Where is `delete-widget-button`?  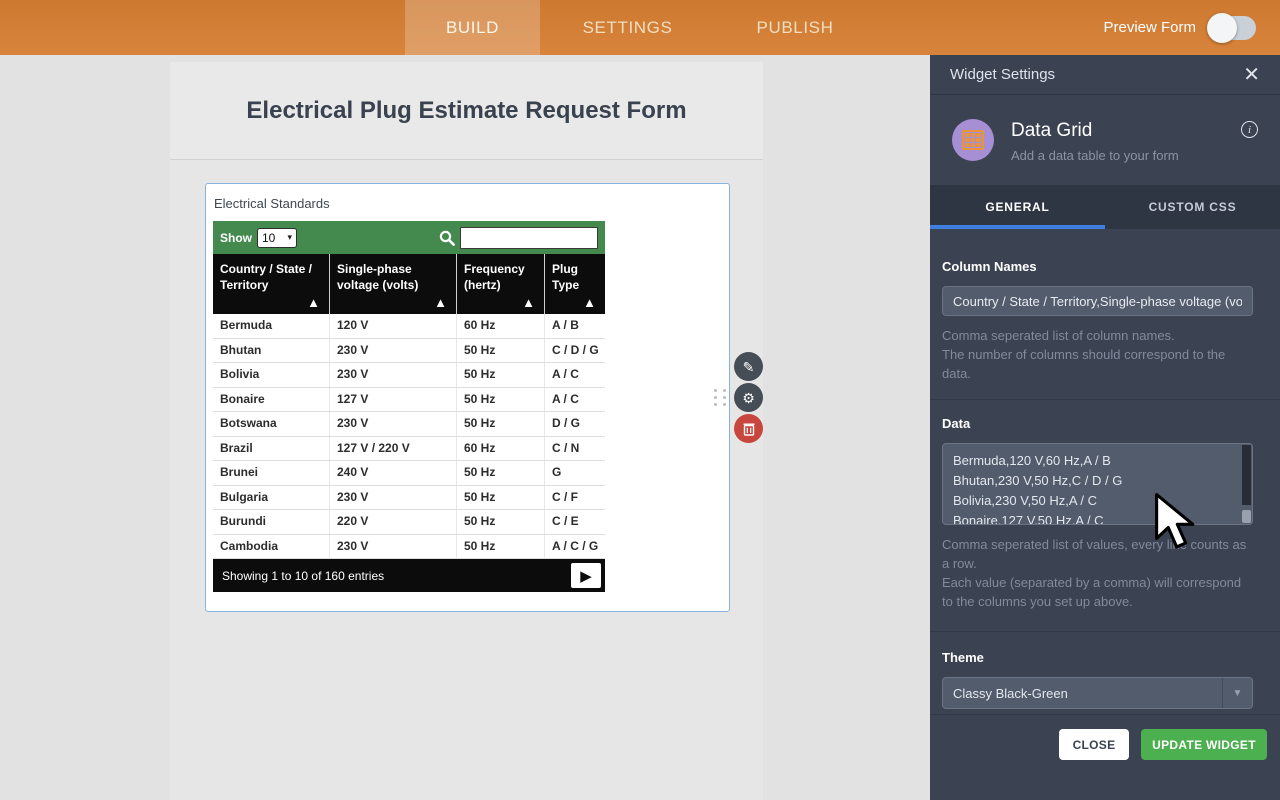
delete-widget-button is located at coordinates (748, 428).